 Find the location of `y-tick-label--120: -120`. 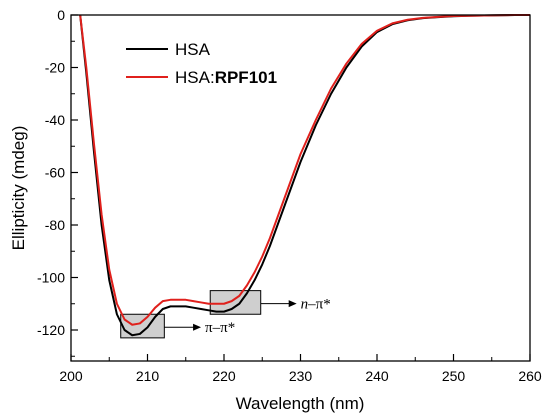

y-tick-label--120: -120 is located at coordinates (51, 330).